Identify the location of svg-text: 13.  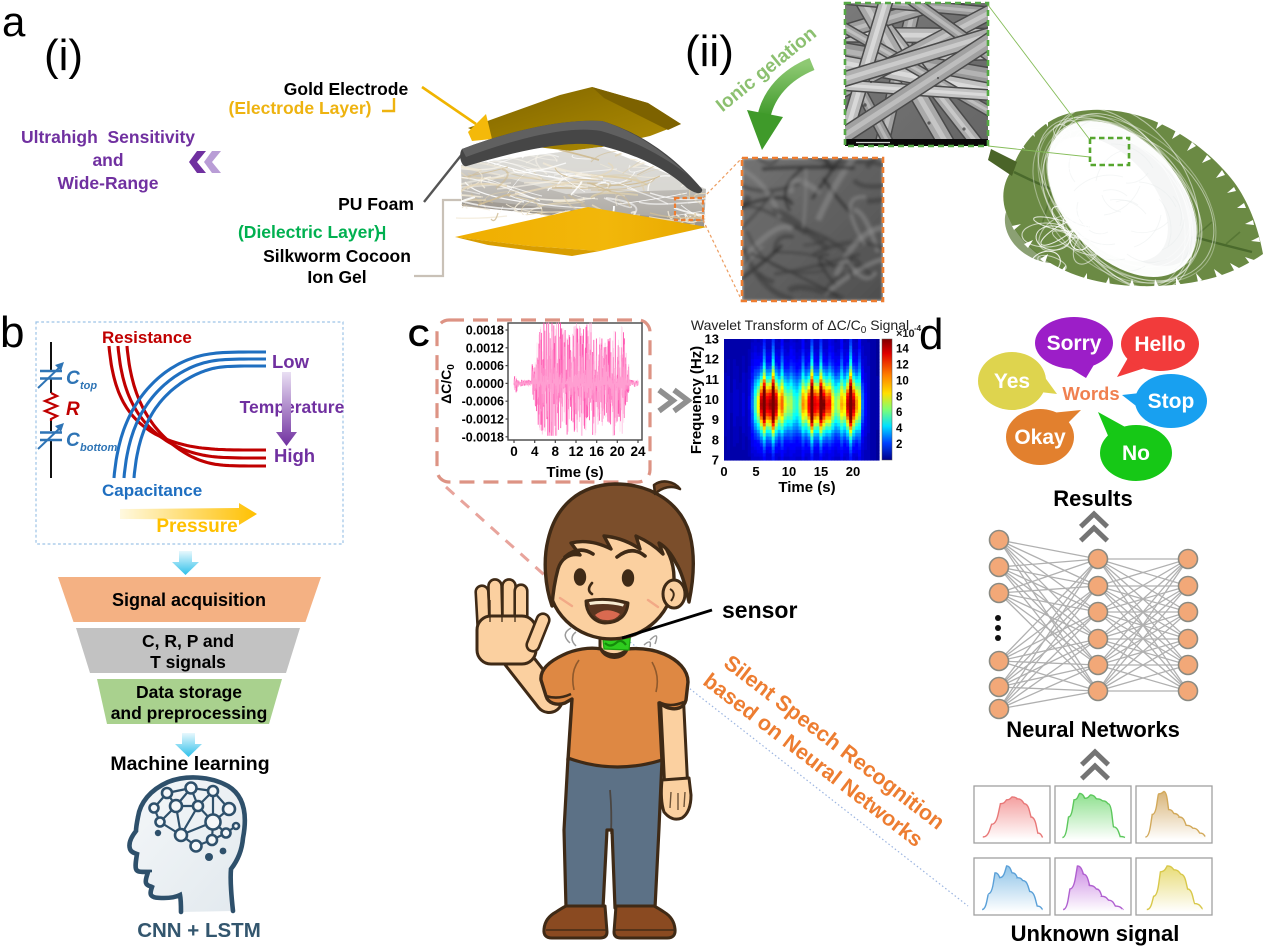
(712, 339).